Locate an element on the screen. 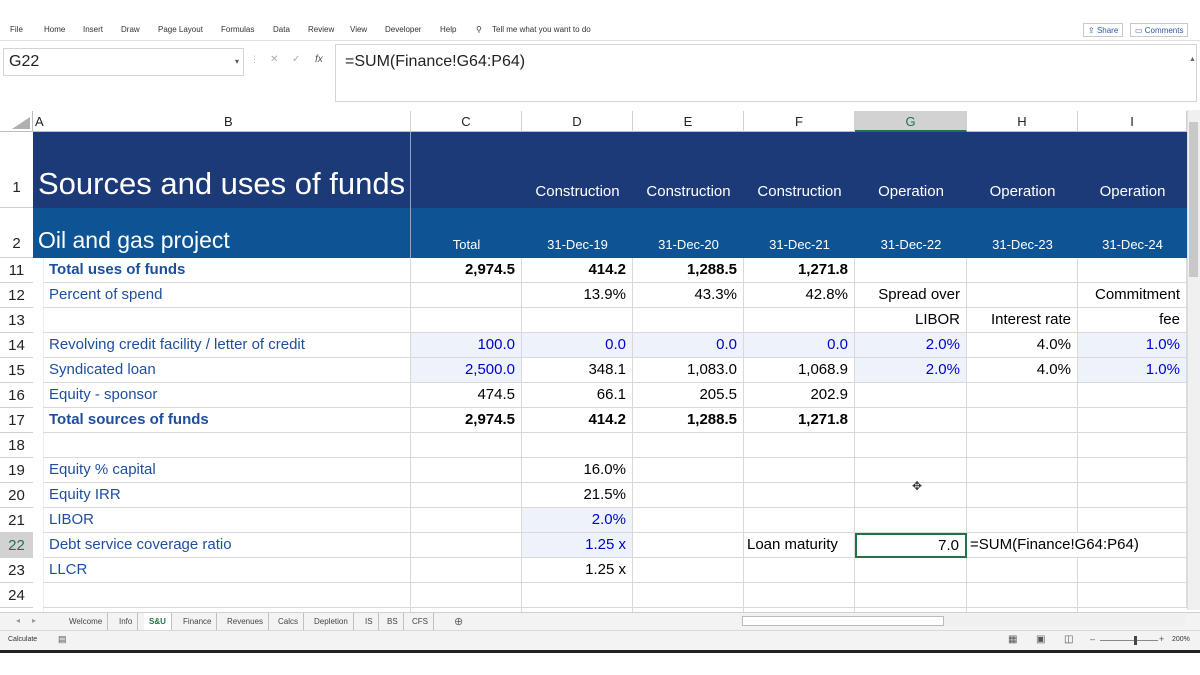 This screenshot has height=675, width=1200. cell-d13 is located at coordinates (577, 320).